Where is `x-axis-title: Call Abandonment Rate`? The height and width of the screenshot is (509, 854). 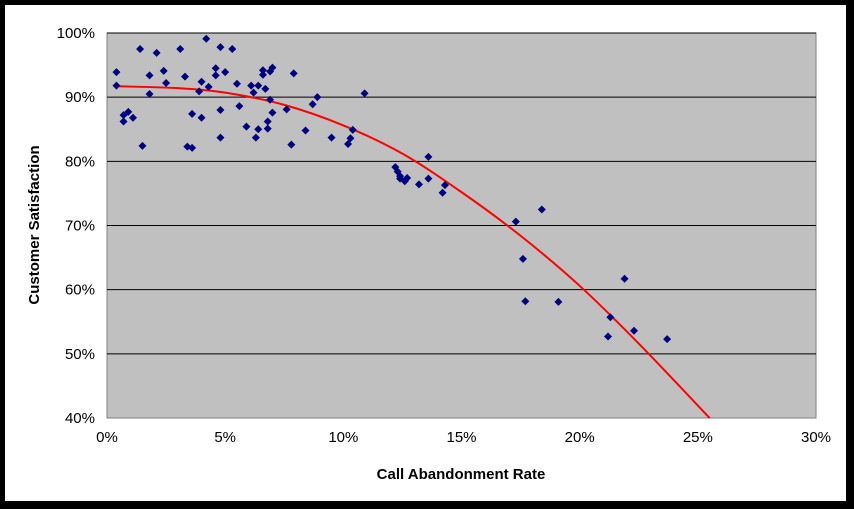 x-axis-title: Call Abandonment Rate is located at coordinates (461, 474).